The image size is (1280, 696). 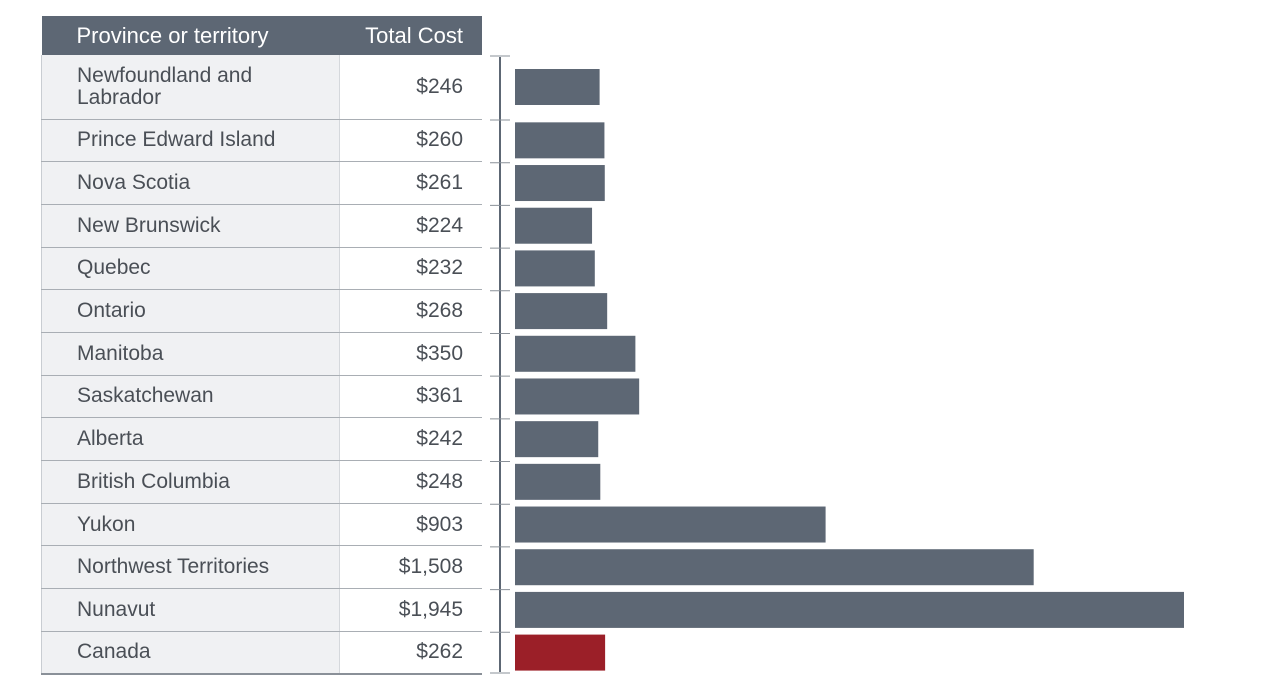 I want to click on table-row: New Brunswick $224, so click(x=261, y=226).